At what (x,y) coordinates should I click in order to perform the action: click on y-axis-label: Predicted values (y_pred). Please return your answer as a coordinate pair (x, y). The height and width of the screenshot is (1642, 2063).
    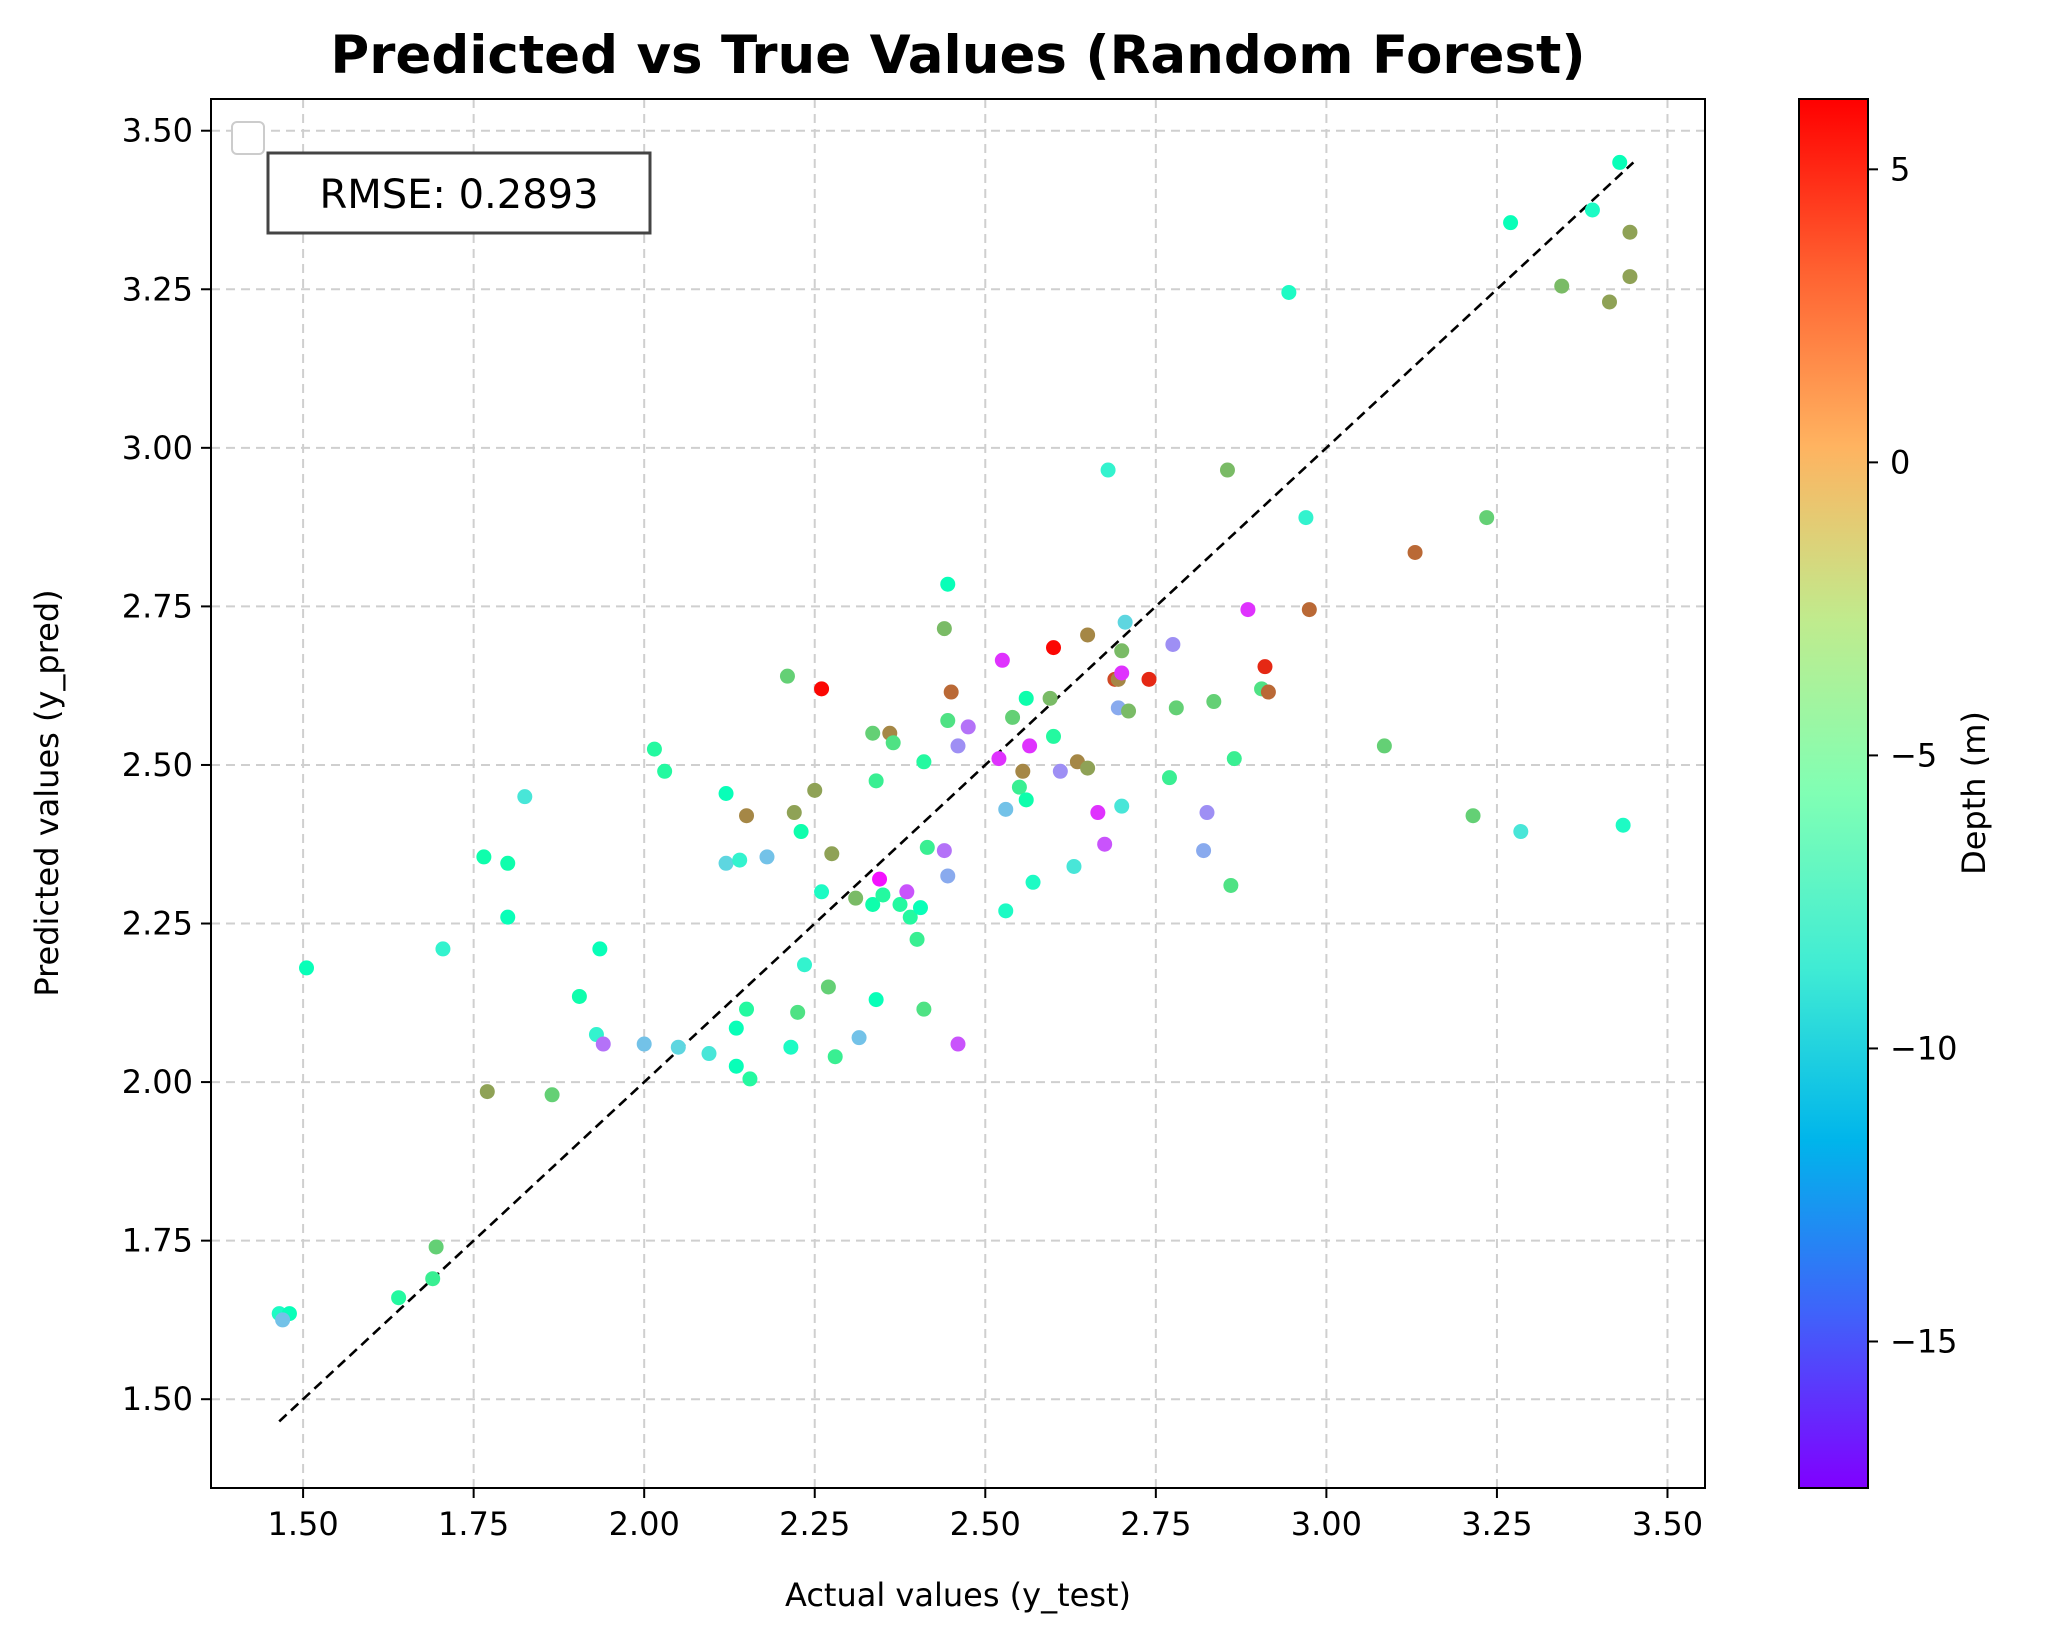
    Looking at the image, I should click on (47, 792).